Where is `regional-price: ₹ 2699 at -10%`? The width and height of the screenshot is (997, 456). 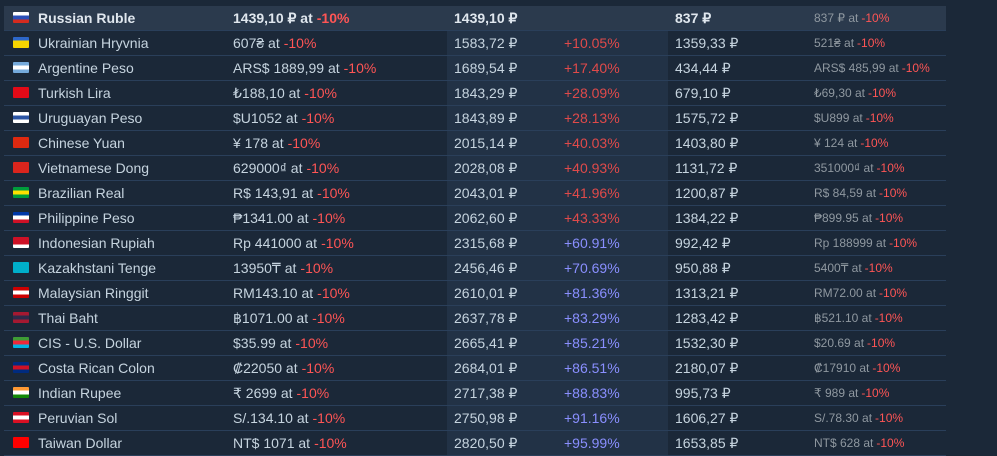
regional-price: ₹ 2699 at -10% is located at coordinates (281, 393).